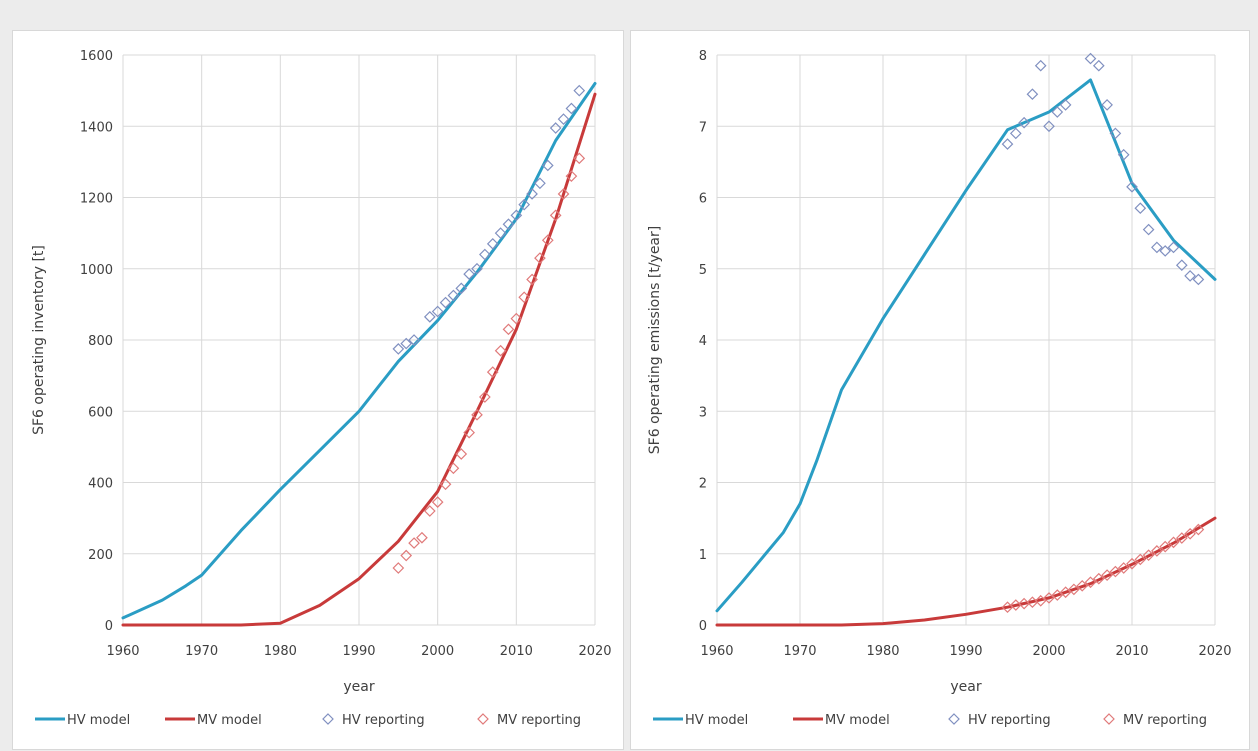 The height and width of the screenshot is (751, 1258). Describe the element at coordinates (1009, 720) in the screenshot. I see `legend-label: HV reporting` at that location.